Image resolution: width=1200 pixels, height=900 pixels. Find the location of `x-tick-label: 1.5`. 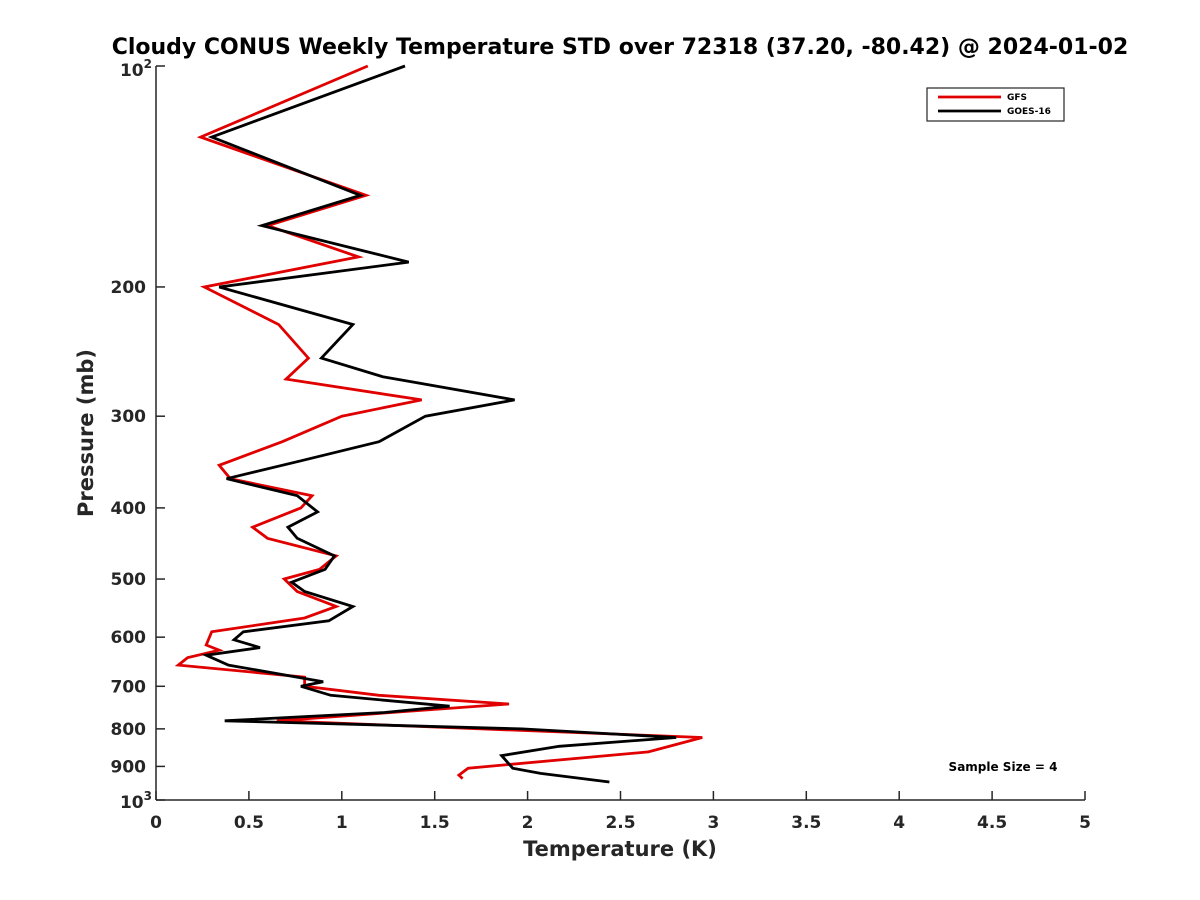

x-tick-label: 1.5 is located at coordinates (435, 823).